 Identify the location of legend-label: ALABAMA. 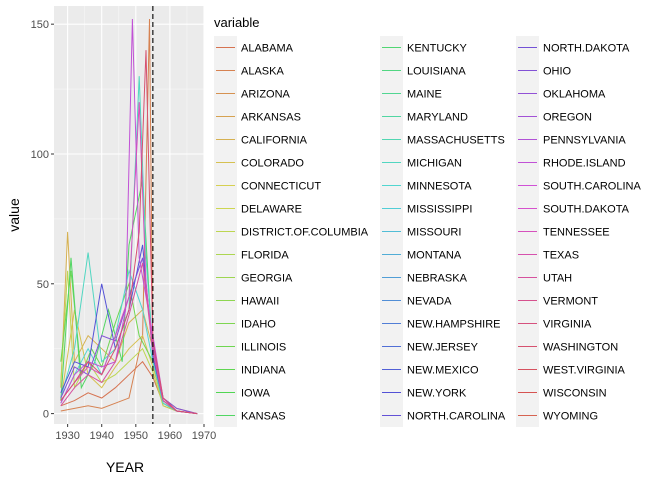
(267, 49).